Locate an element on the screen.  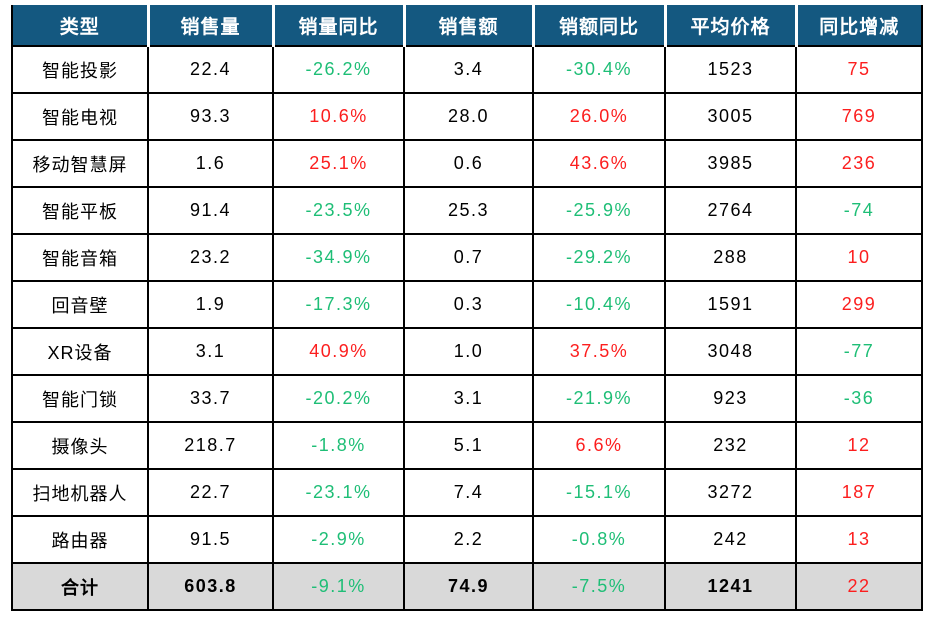
table-row: 智能电视 93.3 10.6% 28.0 26.0% 3005 769 is located at coordinates (467, 116).